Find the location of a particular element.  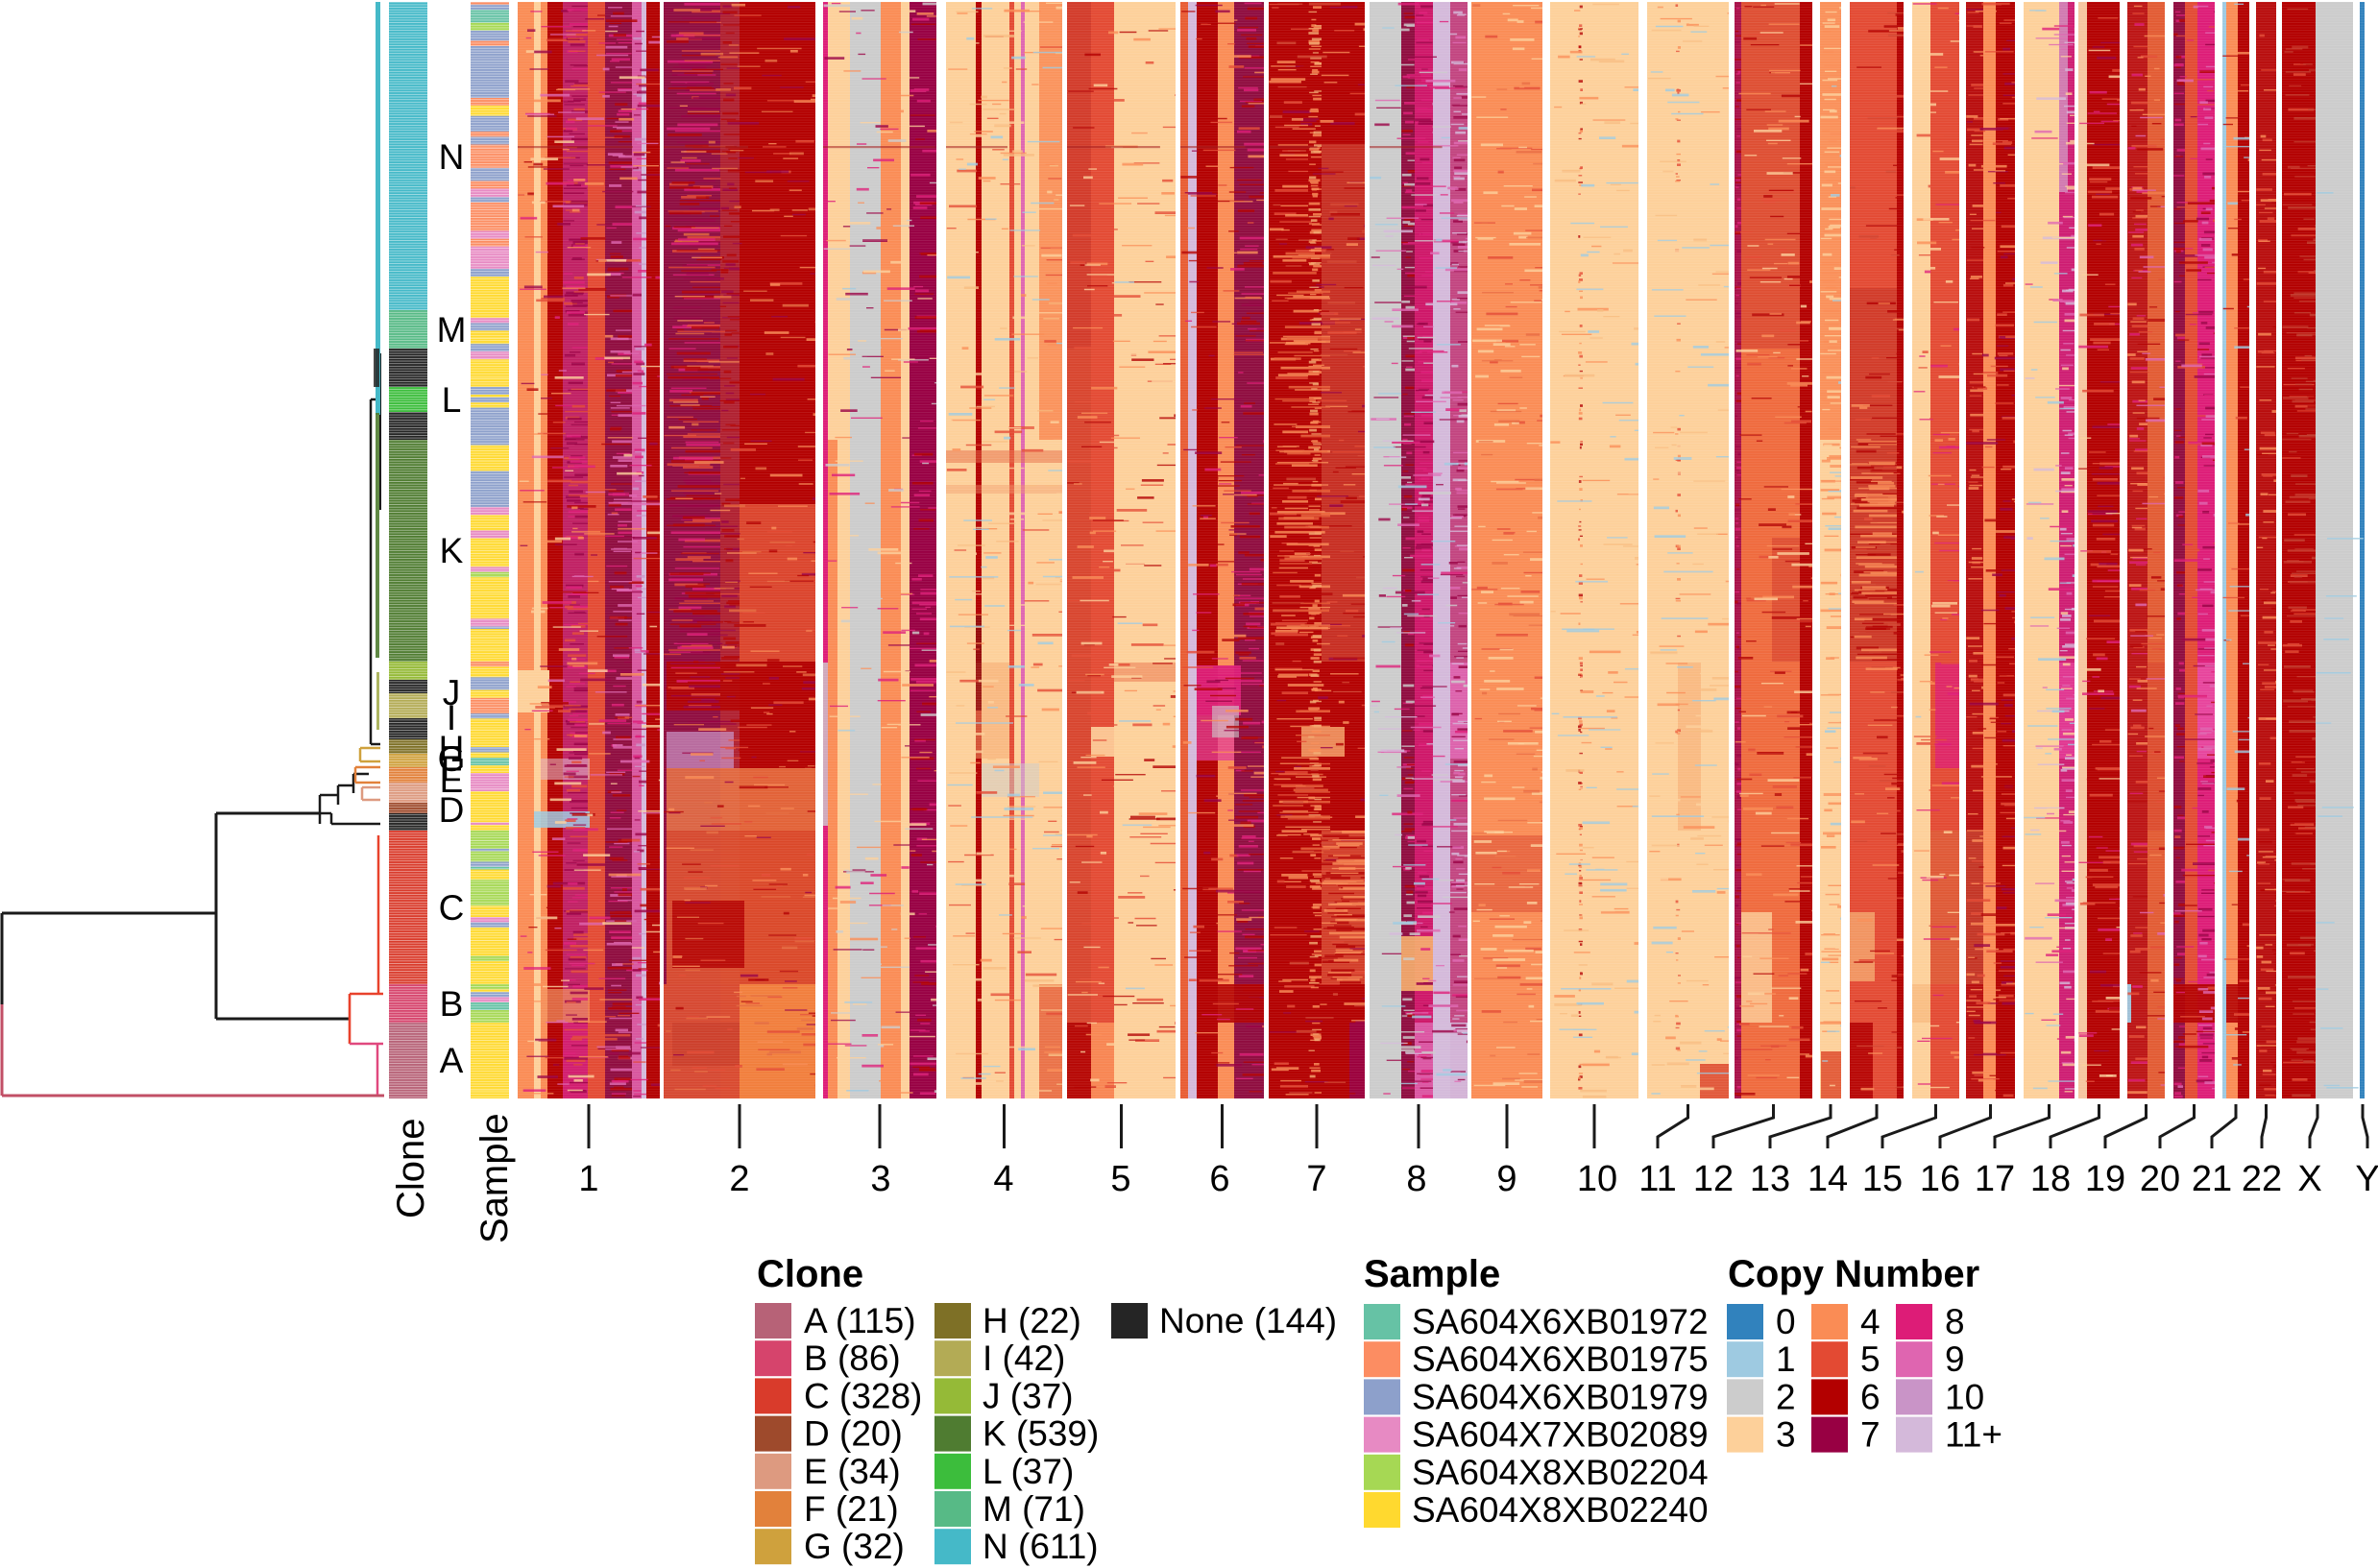

svg-text: L (37) is located at coordinates (1028, 1471).